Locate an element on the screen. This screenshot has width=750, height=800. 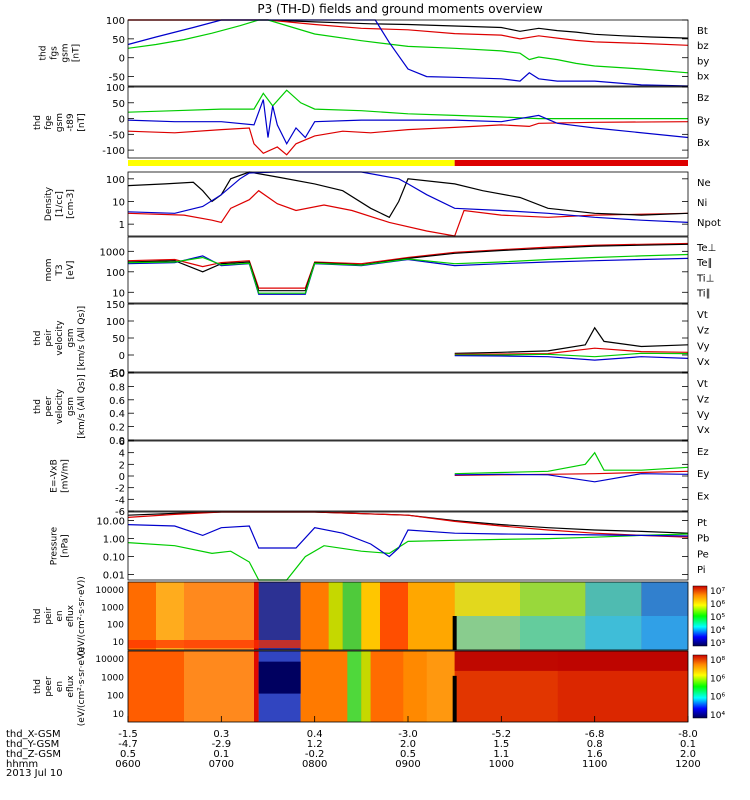
legend-Vy: Vy is located at coordinates (703, 346).